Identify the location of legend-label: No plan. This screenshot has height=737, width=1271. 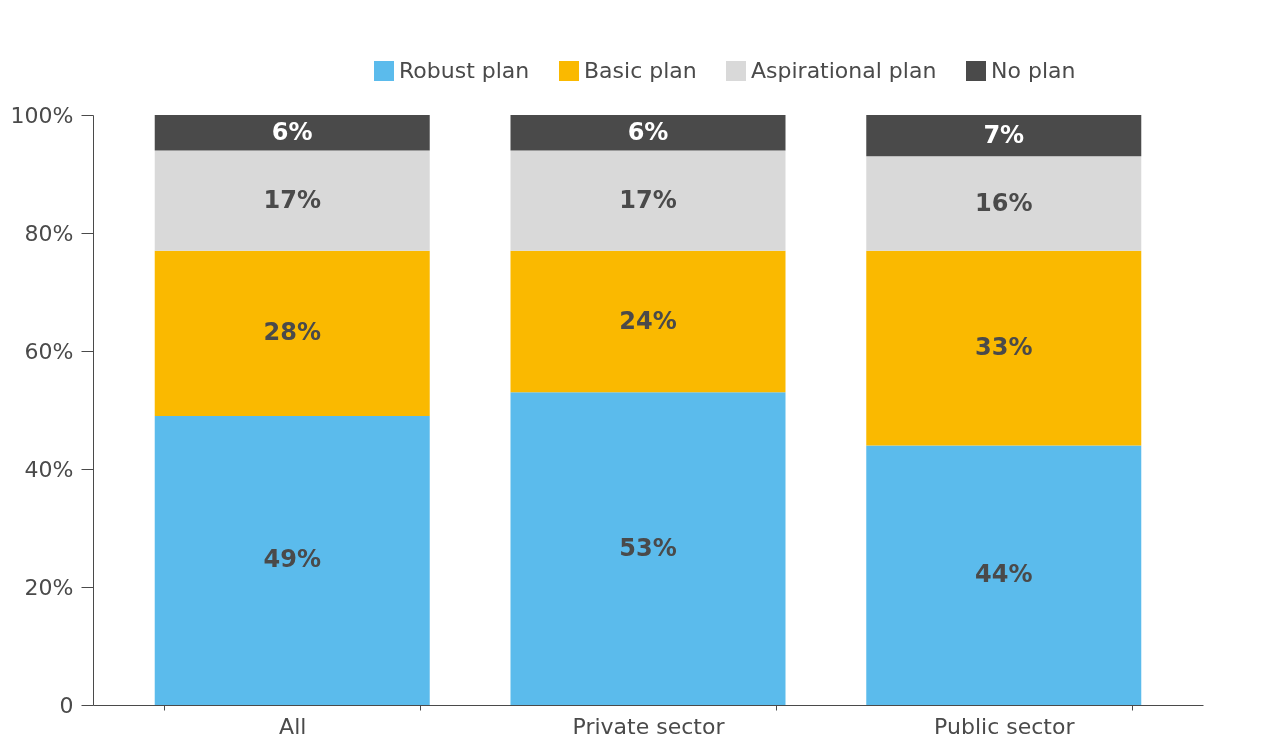
(1033, 70).